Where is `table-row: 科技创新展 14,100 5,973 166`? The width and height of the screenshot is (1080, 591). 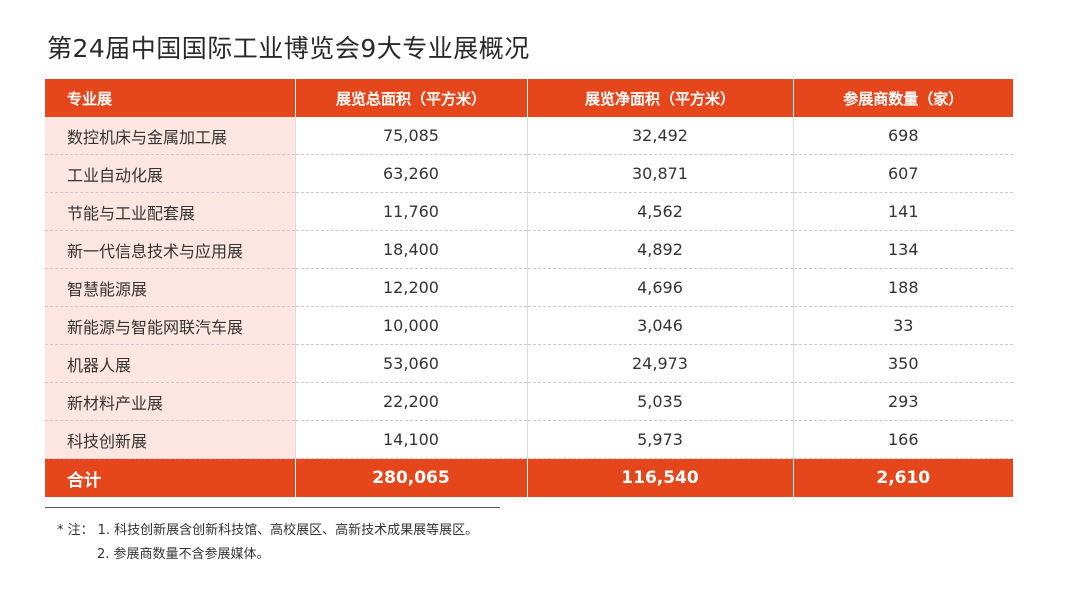
table-row: 科技创新展 14,100 5,973 166 is located at coordinates (529, 440).